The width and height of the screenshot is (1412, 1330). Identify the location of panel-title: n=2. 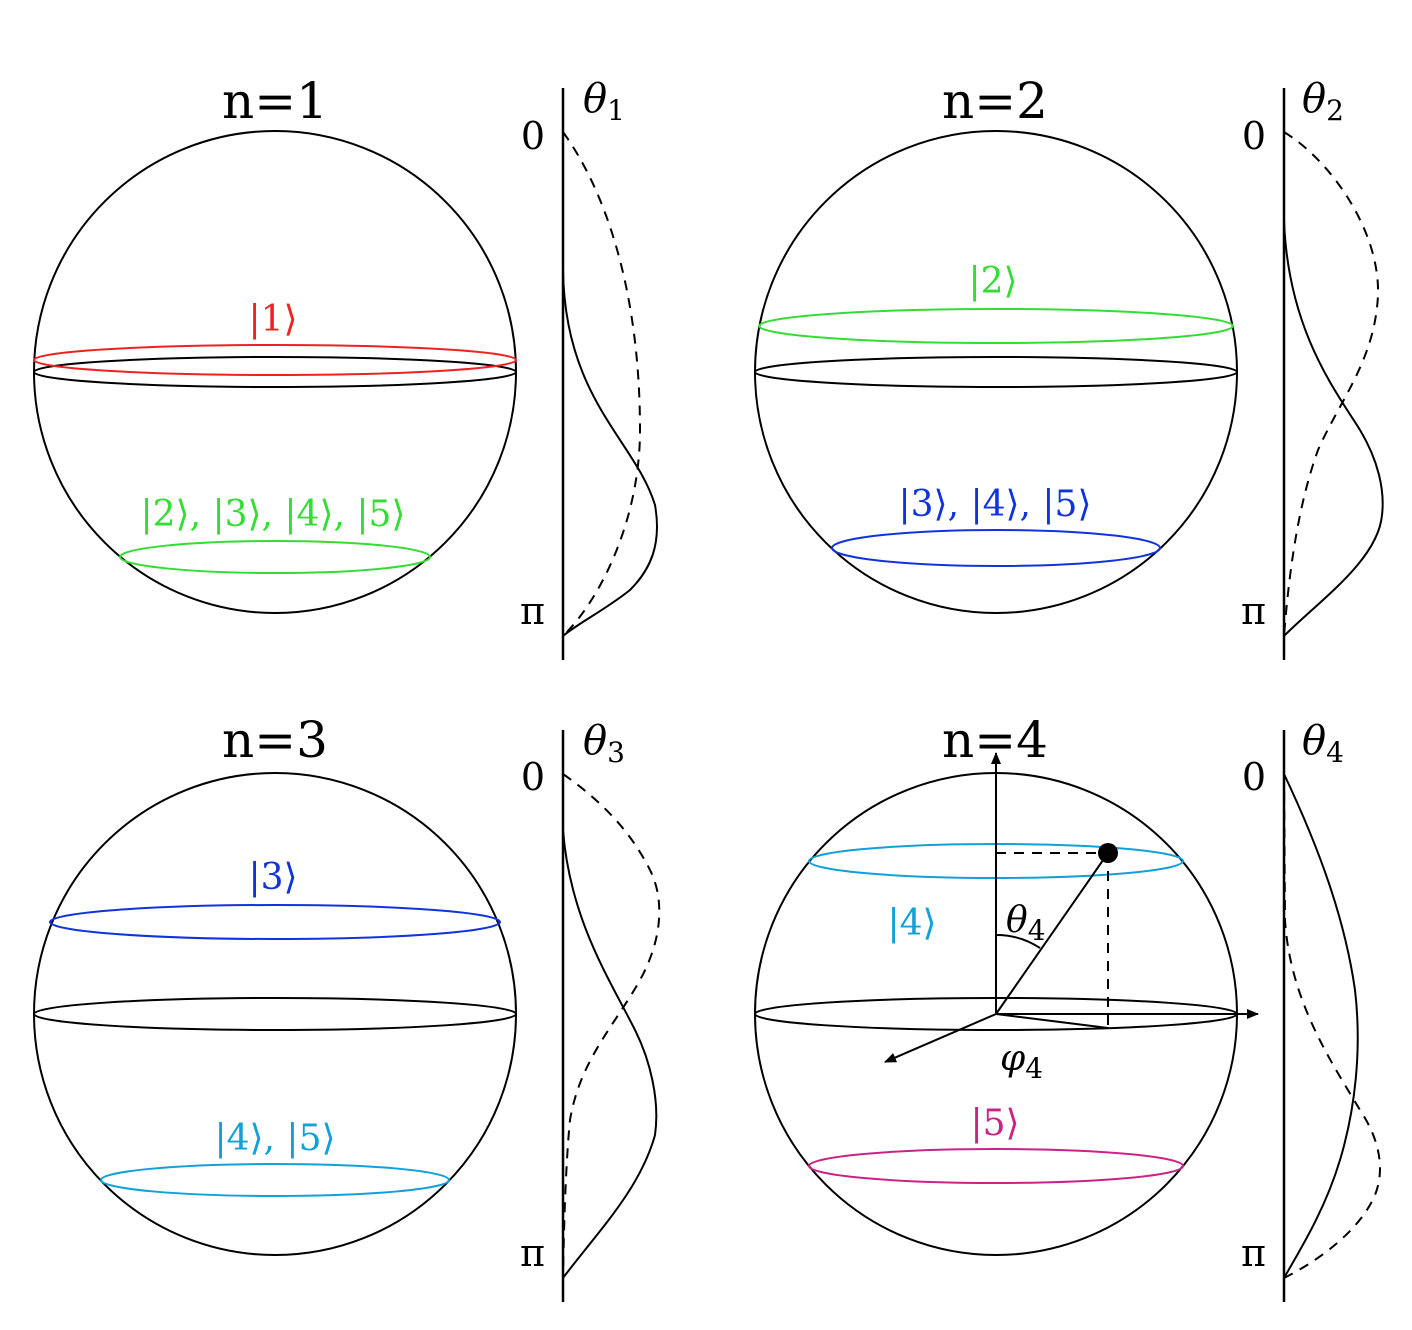
(995, 101).